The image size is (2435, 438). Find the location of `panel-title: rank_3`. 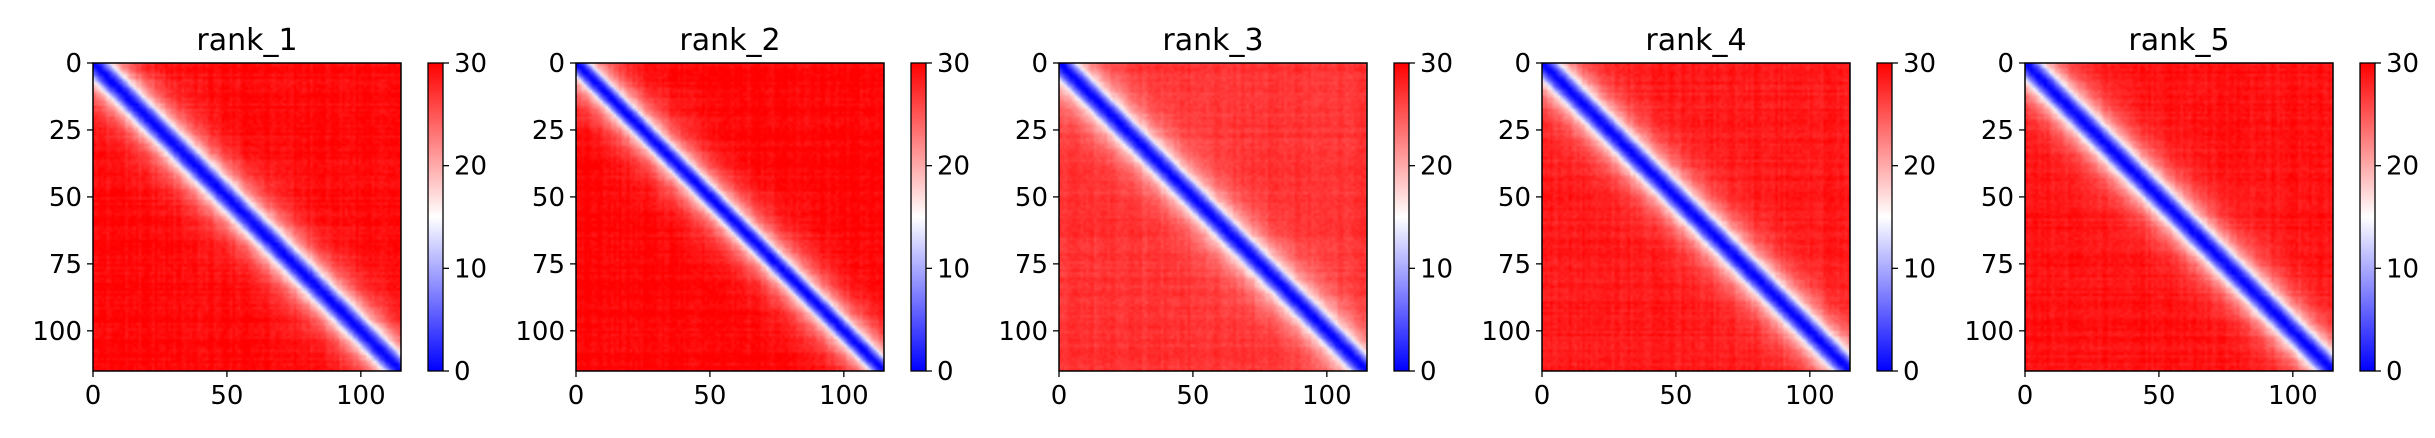

panel-title: rank_3 is located at coordinates (1212, 40).